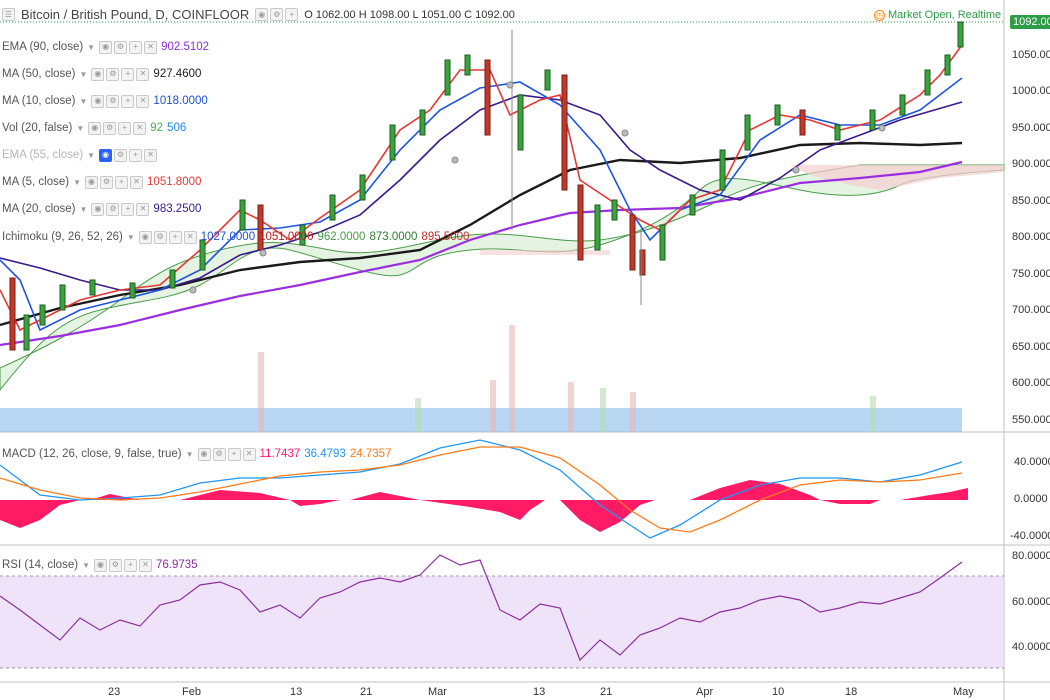 This screenshot has width=1050, height=700. I want to click on time-tick: Feb, so click(191, 692).